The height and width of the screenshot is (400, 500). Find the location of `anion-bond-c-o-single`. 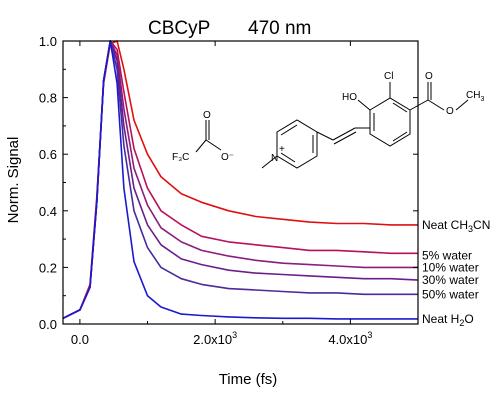

anion-bond-c-o-single is located at coordinates (213, 145).